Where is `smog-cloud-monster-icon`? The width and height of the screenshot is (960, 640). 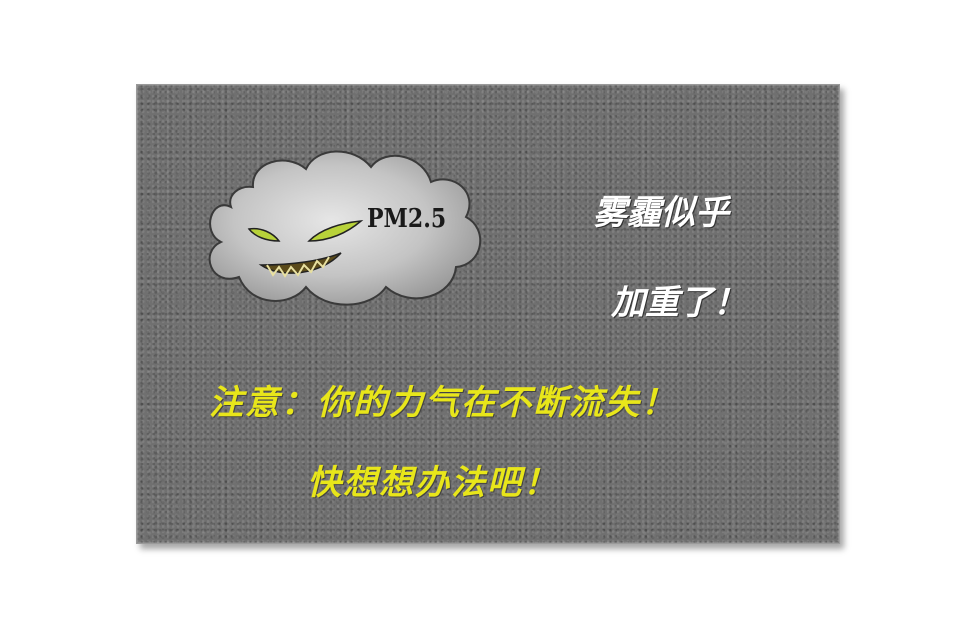 smog-cloud-monster-icon is located at coordinates (345, 228).